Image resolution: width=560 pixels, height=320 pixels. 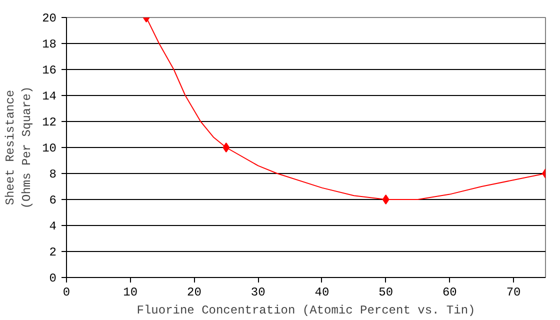 What do you see at coordinates (52, 201) in the screenshot?
I see `y-tick-label: 6` at bounding box center [52, 201].